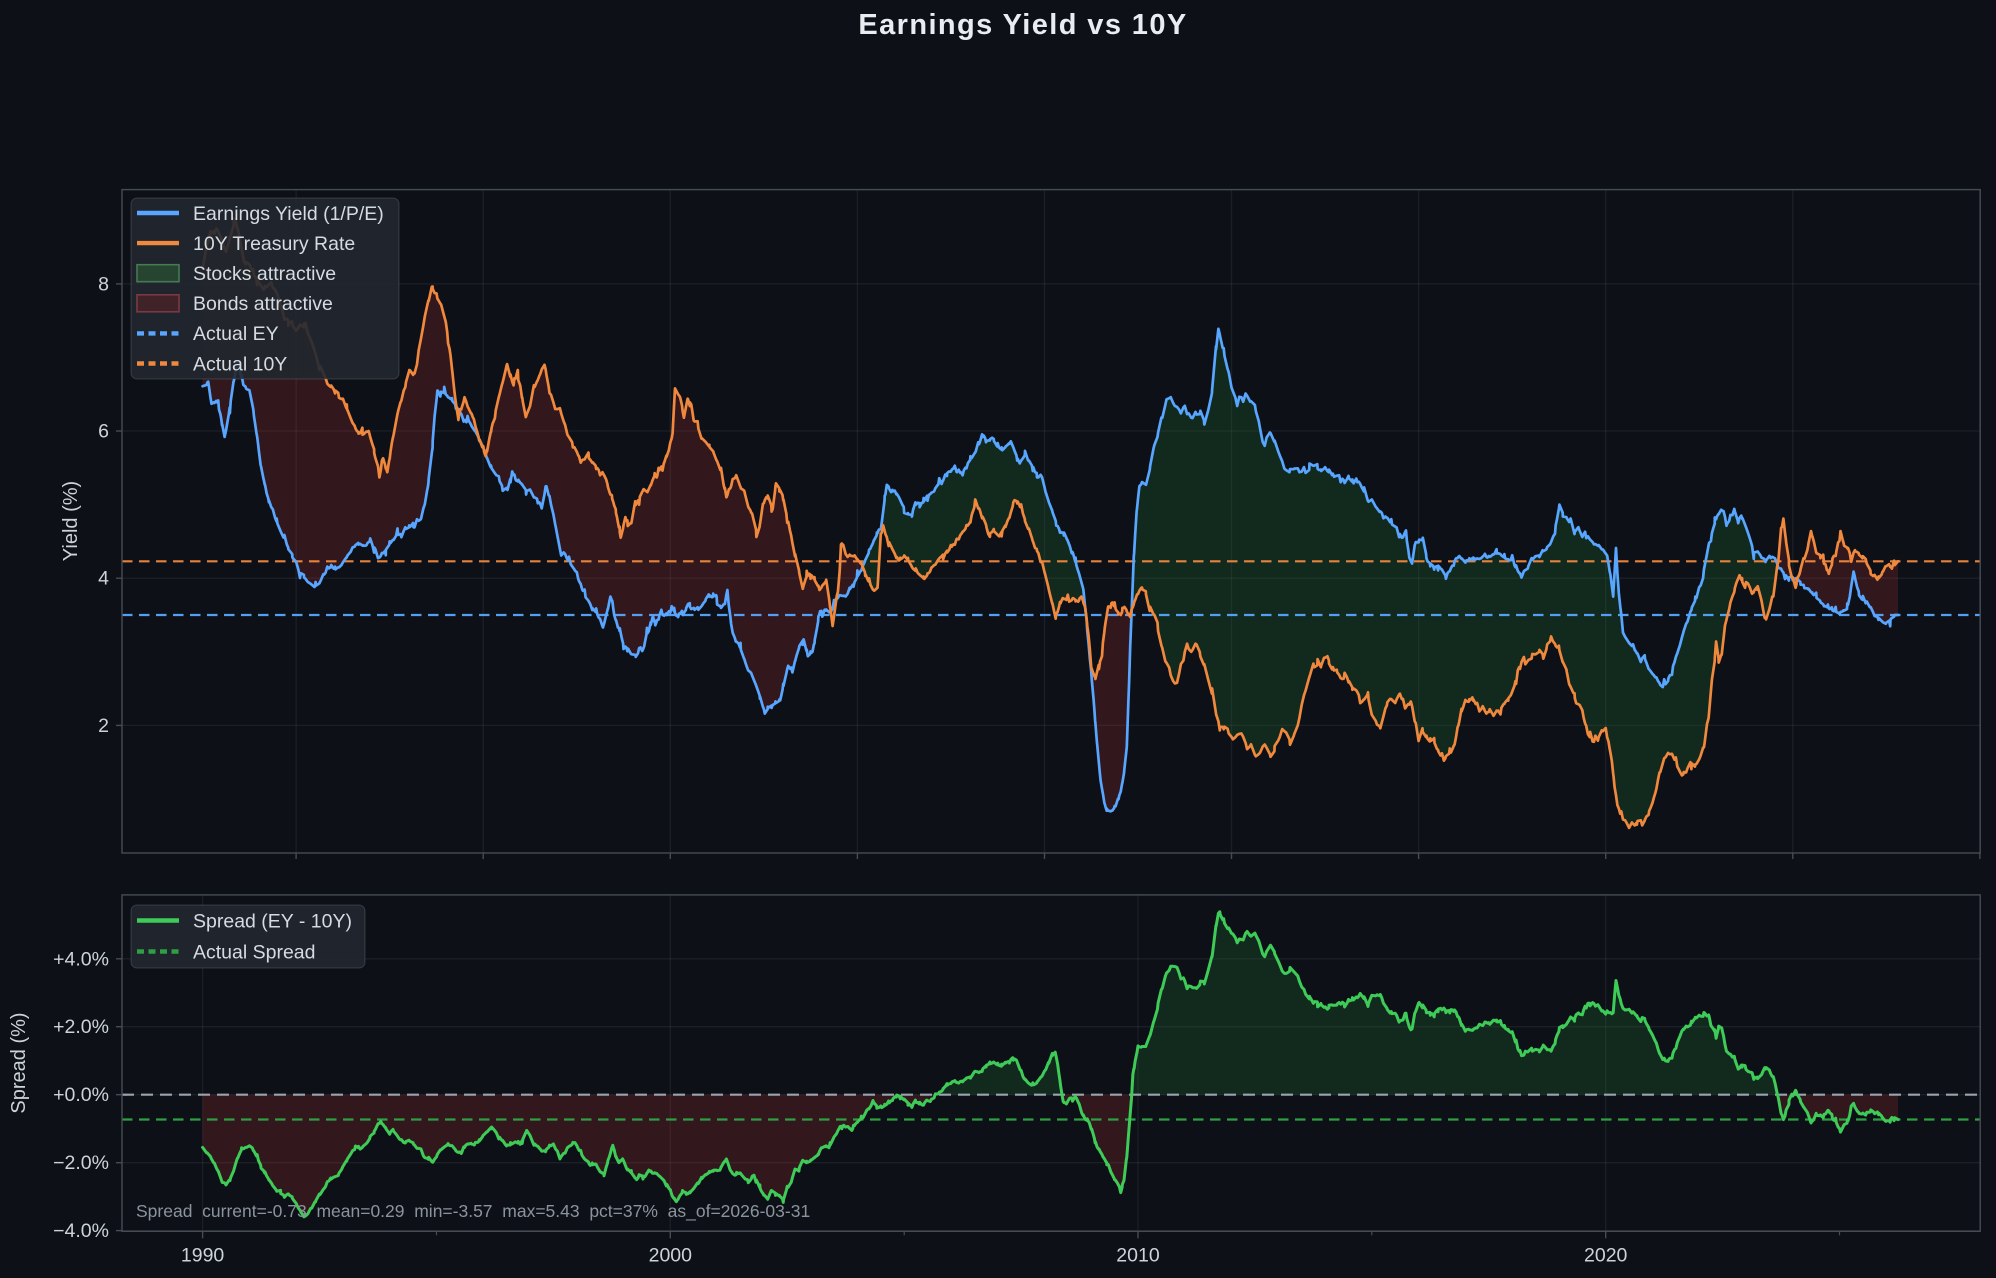 This screenshot has width=1996, height=1278. What do you see at coordinates (103, 579) in the screenshot?
I see `svg-text: 4` at bounding box center [103, 579].